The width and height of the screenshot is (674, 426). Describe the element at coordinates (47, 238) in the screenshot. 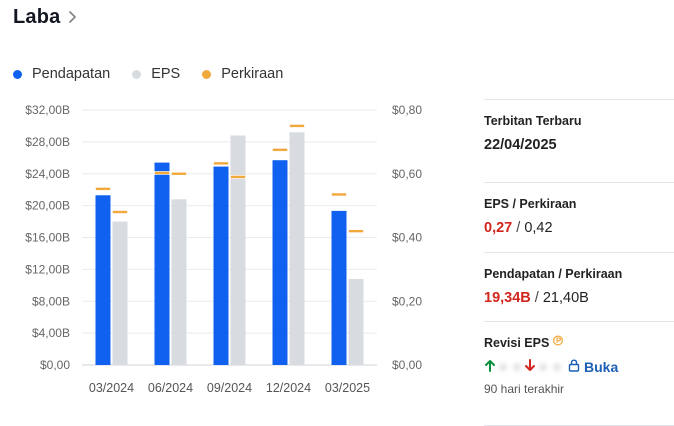

I see `left-axis-tick-label: $16,00B` at that location.